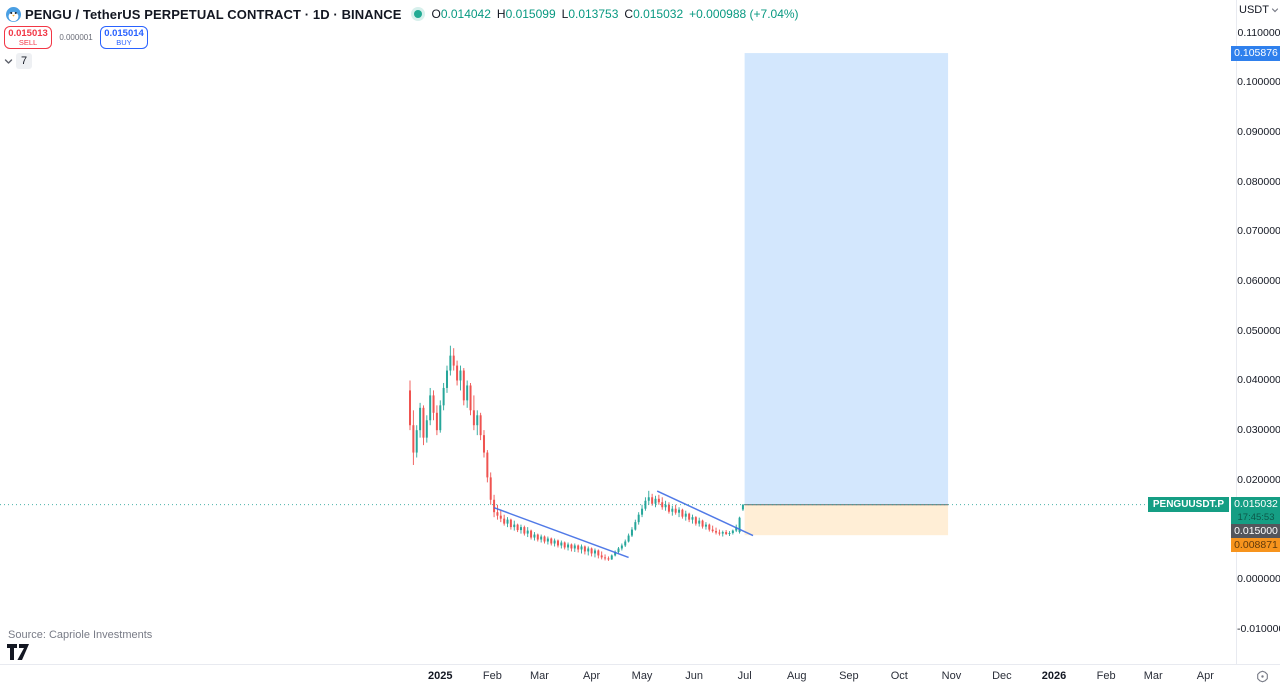 This screenshot has height=686, width=1280. I want to click on time-tick: May, so click(642, 676).